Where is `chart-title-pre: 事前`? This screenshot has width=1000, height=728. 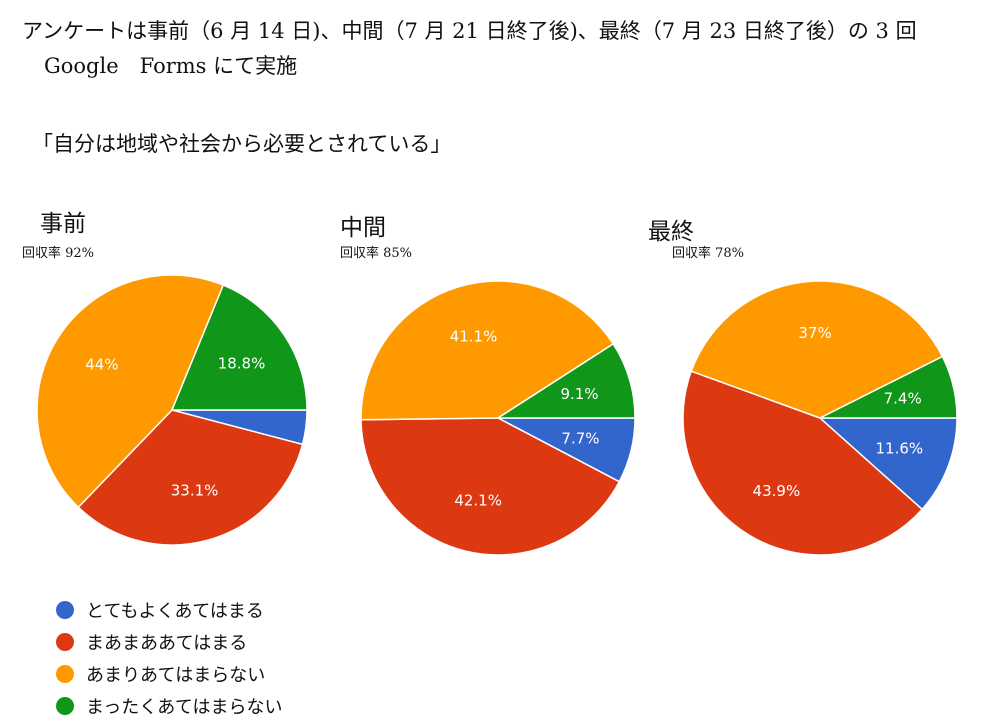
chart-title-pre: 事前 is located at coordinates (63, 224).